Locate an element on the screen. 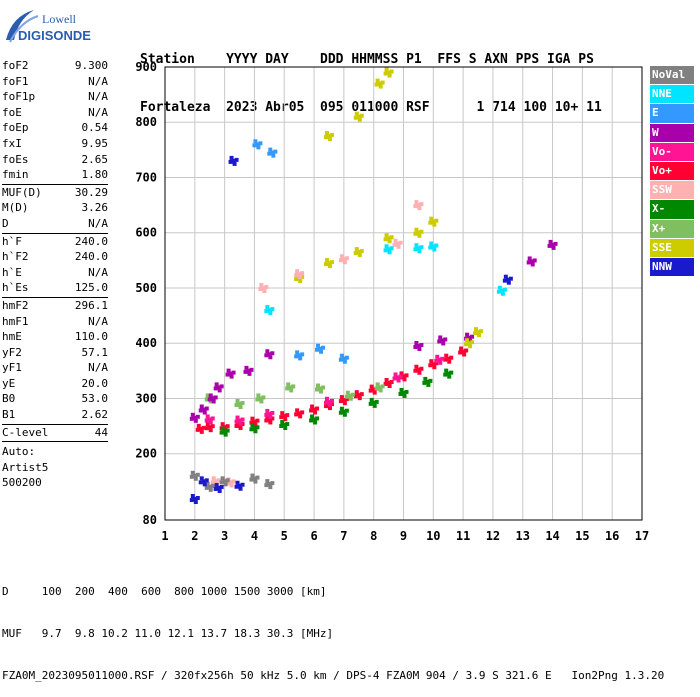  legend-item: SSE is located at coordinates (672, 247).